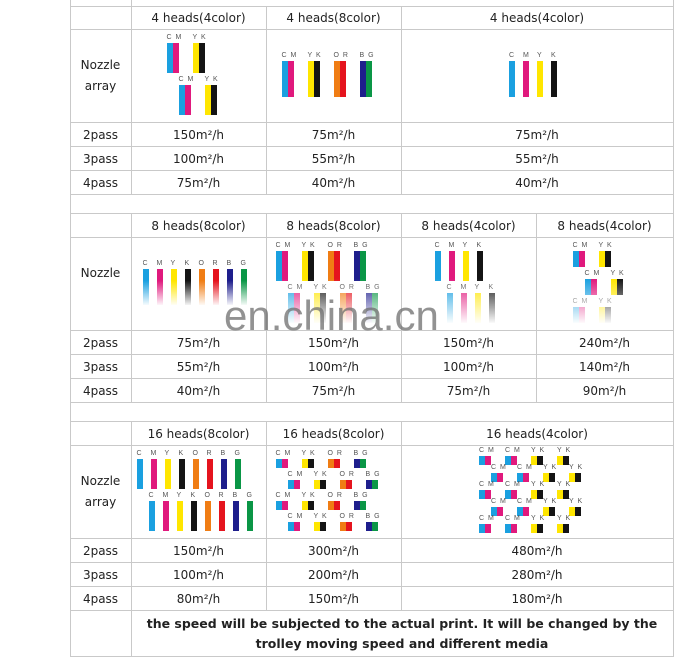 The image size is (675, 657). I want to click on speed-cell: 240m²/h, so click(604, 342).